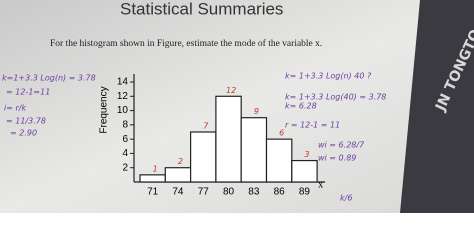  Describe the element at coordinates (335, 97) in the screenshot. I see `handwritten-note: k= 1+3.3 Log(40) = 3.78` at that location.